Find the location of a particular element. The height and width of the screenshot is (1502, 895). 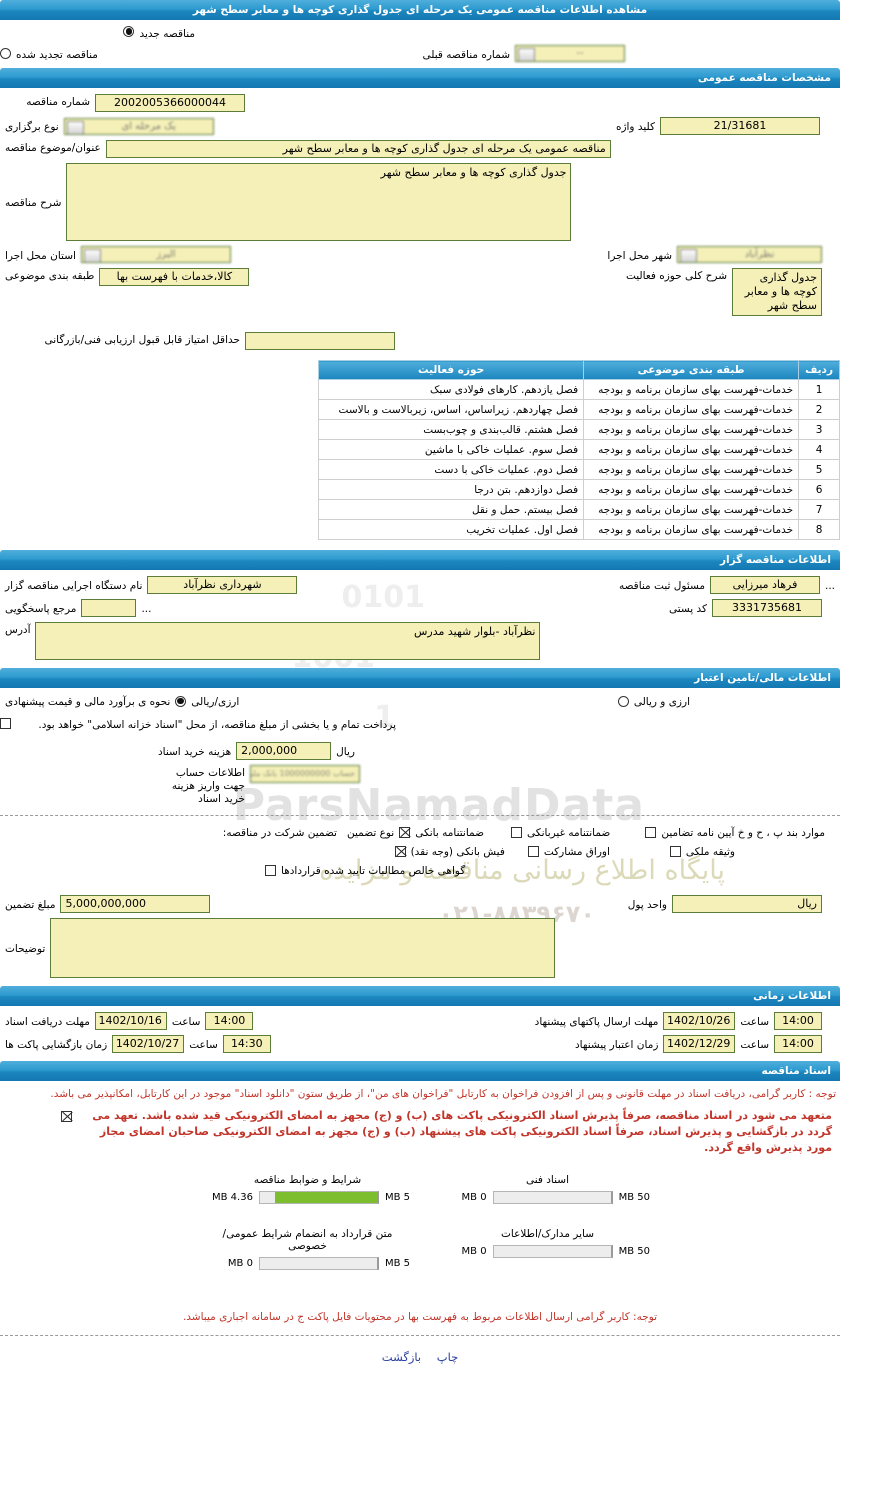

currency-unit-field: ریال is located at coordinates (747, 904).